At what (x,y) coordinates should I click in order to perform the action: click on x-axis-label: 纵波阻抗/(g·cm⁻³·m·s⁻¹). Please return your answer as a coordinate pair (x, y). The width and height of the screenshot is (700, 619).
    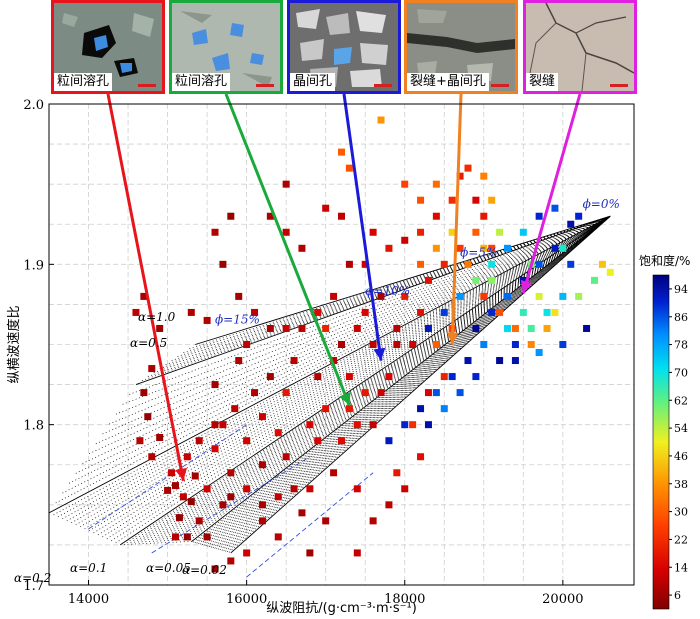
    Looking at the image, I should click on (341, 608).